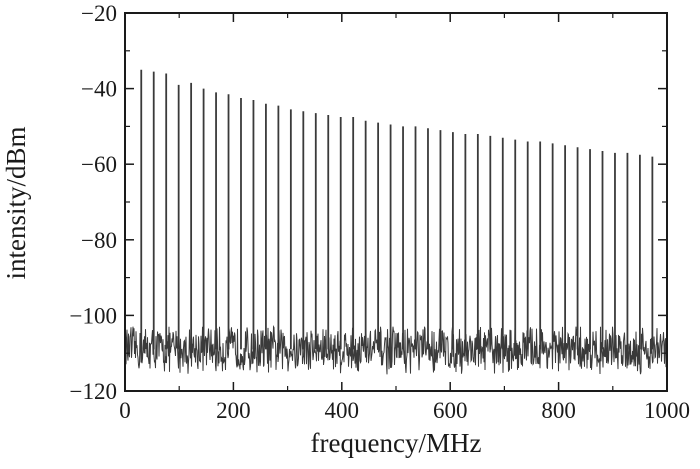 This screenshot has height=469, width=700. I want to click on y-tick-label: −60, so click(99, 164).